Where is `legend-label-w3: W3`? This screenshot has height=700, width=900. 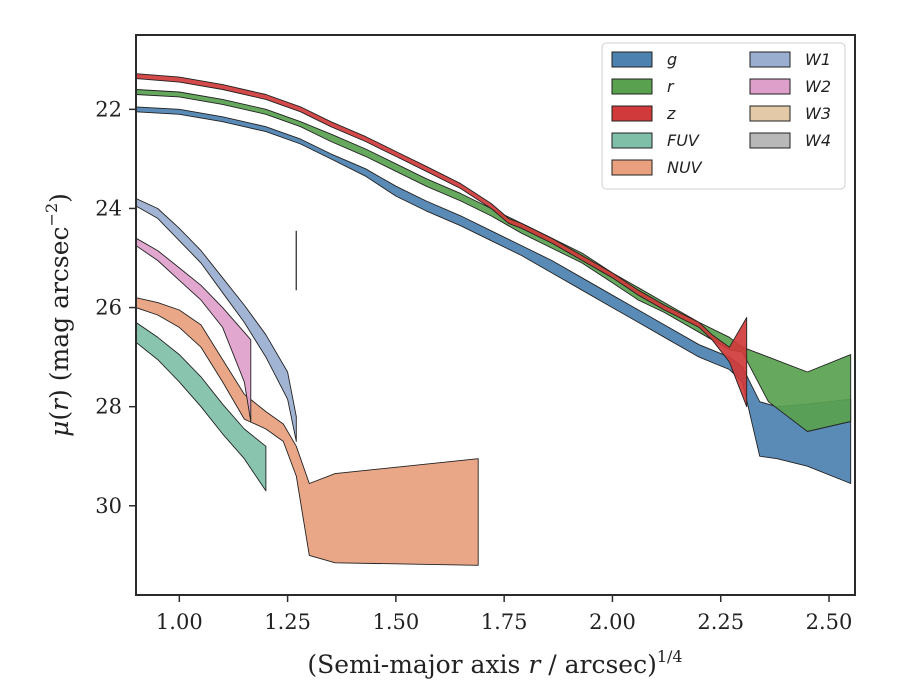 legend-label-w3: W3 is located at coordinates (818, 113).